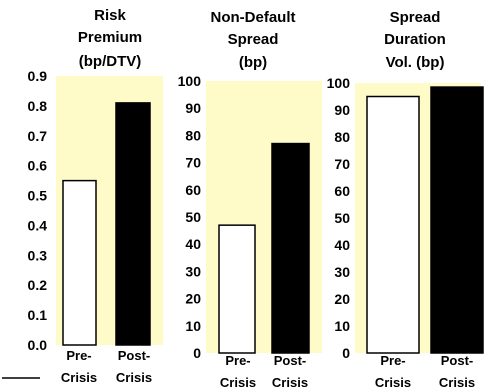 The height and width of the screenshot is (389, 491). Describe the element at coordinates (110, 61) in the screenshot. I see `chart-title-line: (bp/DTV)` at that location.